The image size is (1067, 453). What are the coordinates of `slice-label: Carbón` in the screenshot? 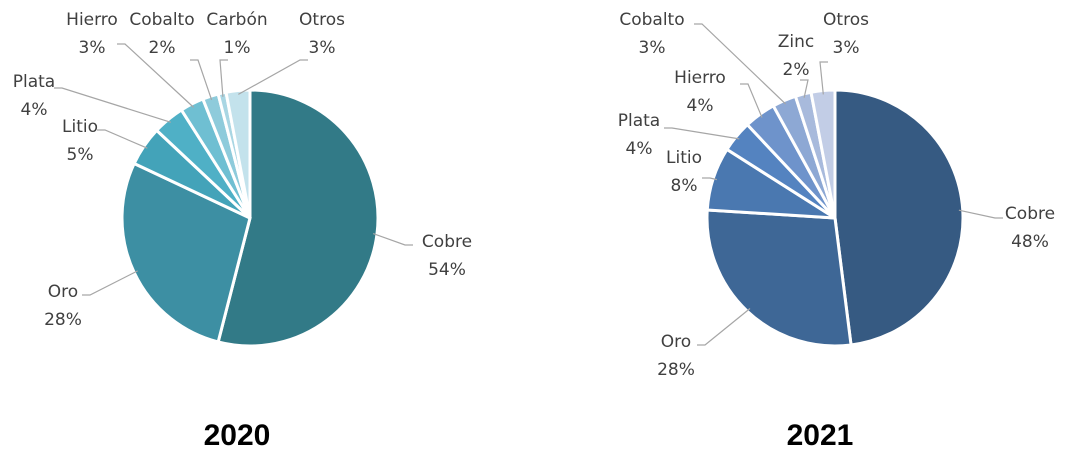 It's located at (236, 20).